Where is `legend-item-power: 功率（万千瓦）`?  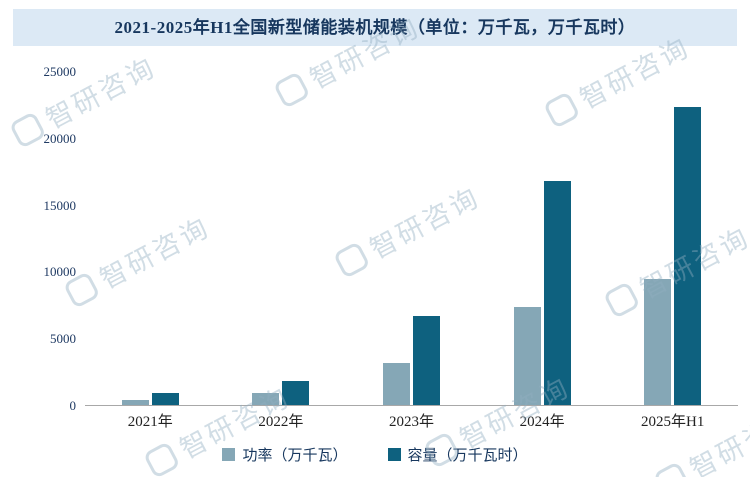 legend-item-power: 功率（万千瓦） is located at coordinates (285, 454).